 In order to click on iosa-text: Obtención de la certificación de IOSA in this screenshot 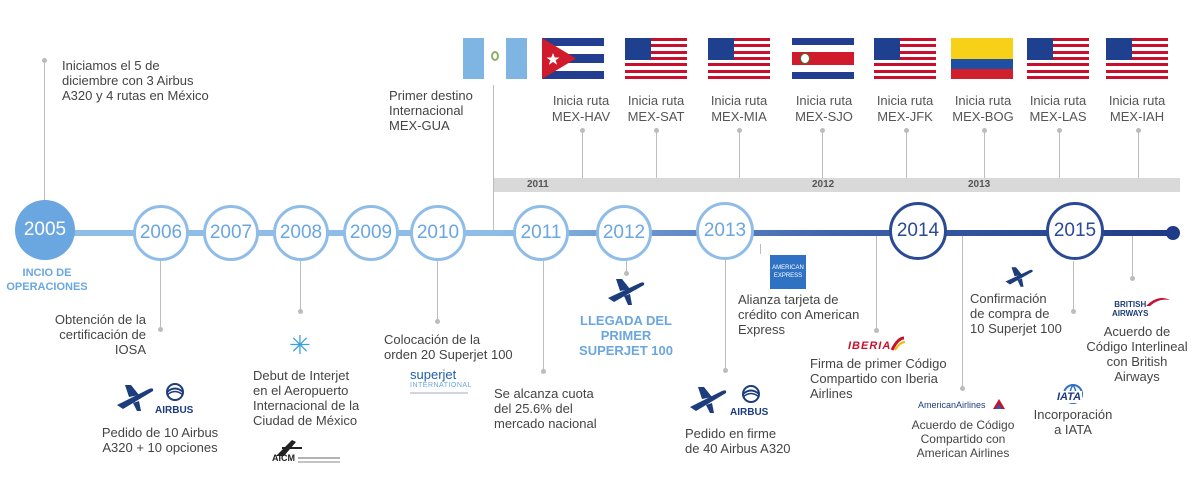, I will do `click(100, 334)`.